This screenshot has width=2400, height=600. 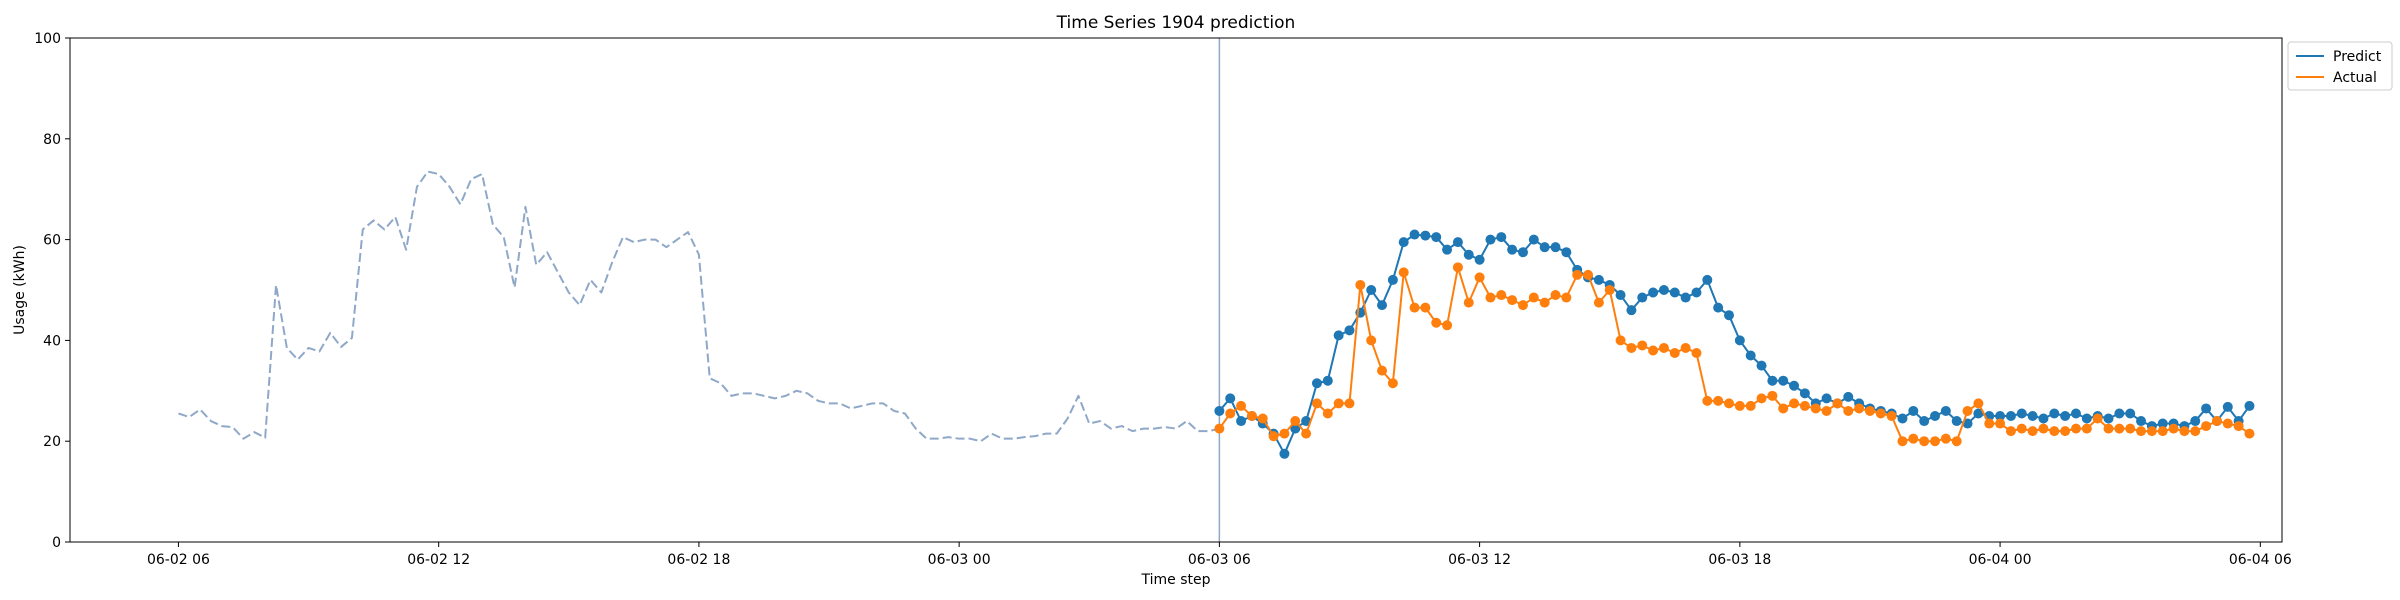 I want to click on legend-label-actual: Actual, so click(x=2355, y=78).